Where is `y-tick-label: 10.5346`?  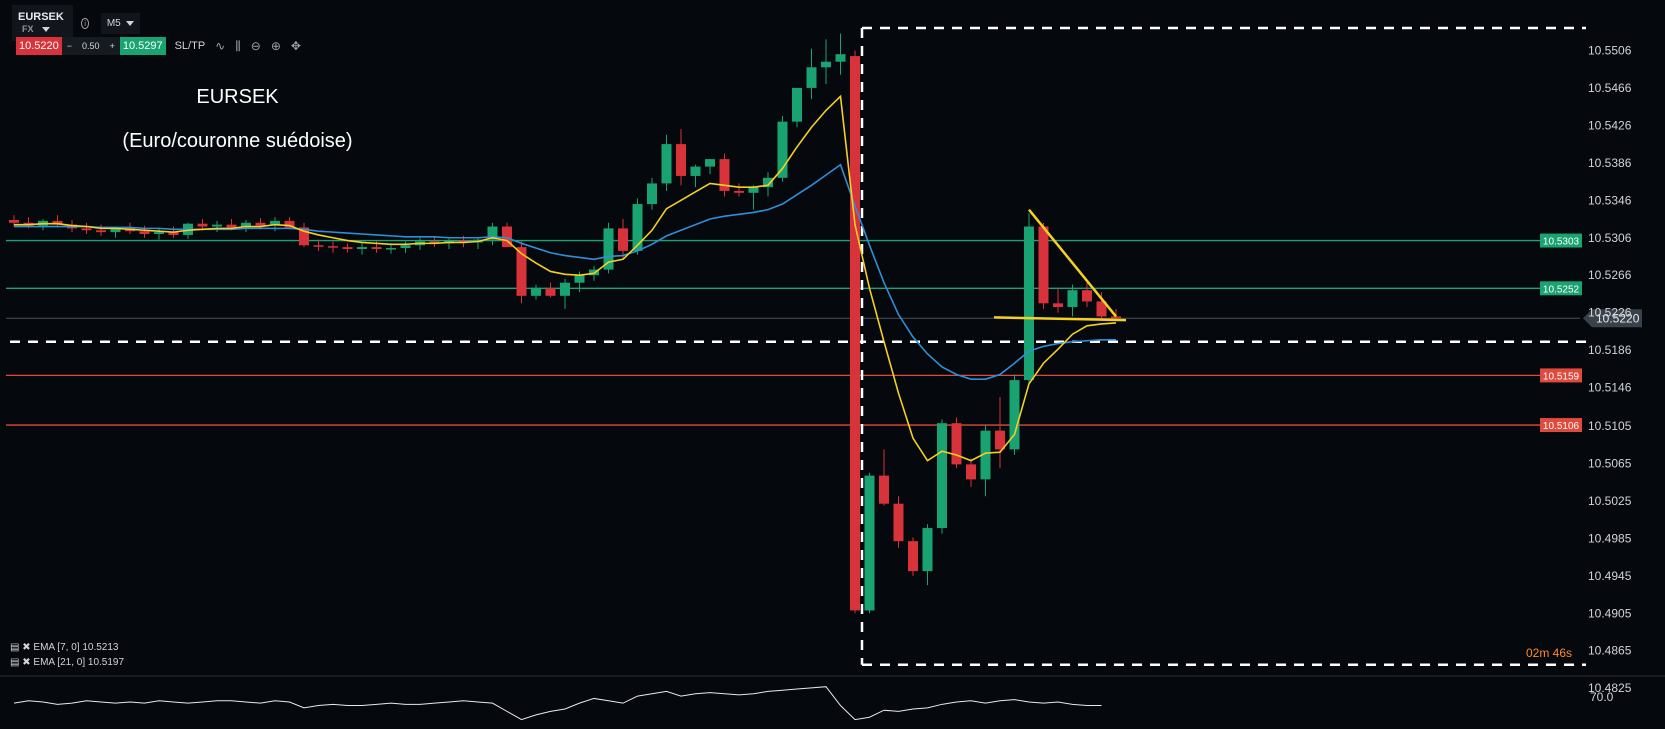
y-tick-label: 10.5346 is located at coordinates (1610, 200).